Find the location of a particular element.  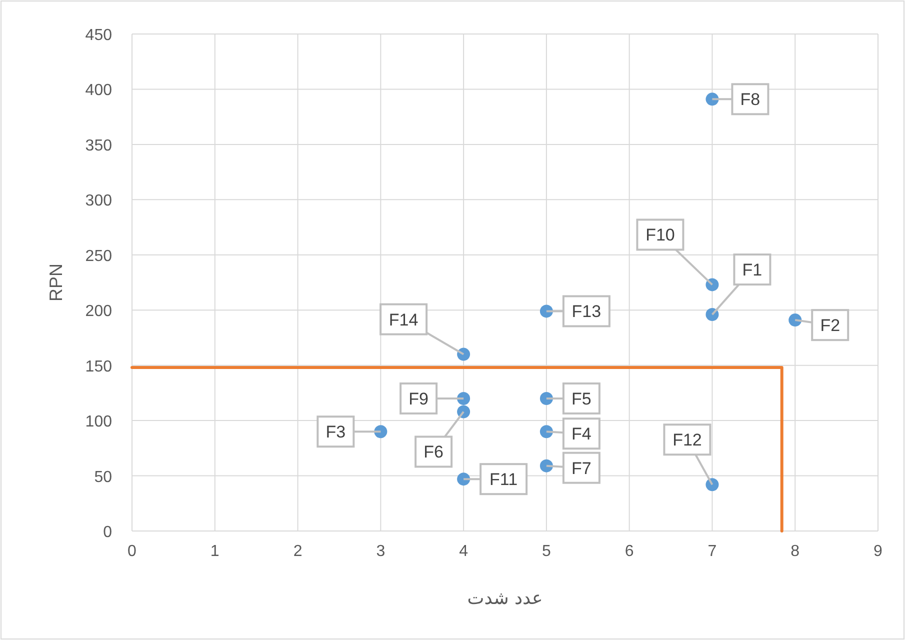

x-tick-label: 1 is located at coordinates (215, 551).